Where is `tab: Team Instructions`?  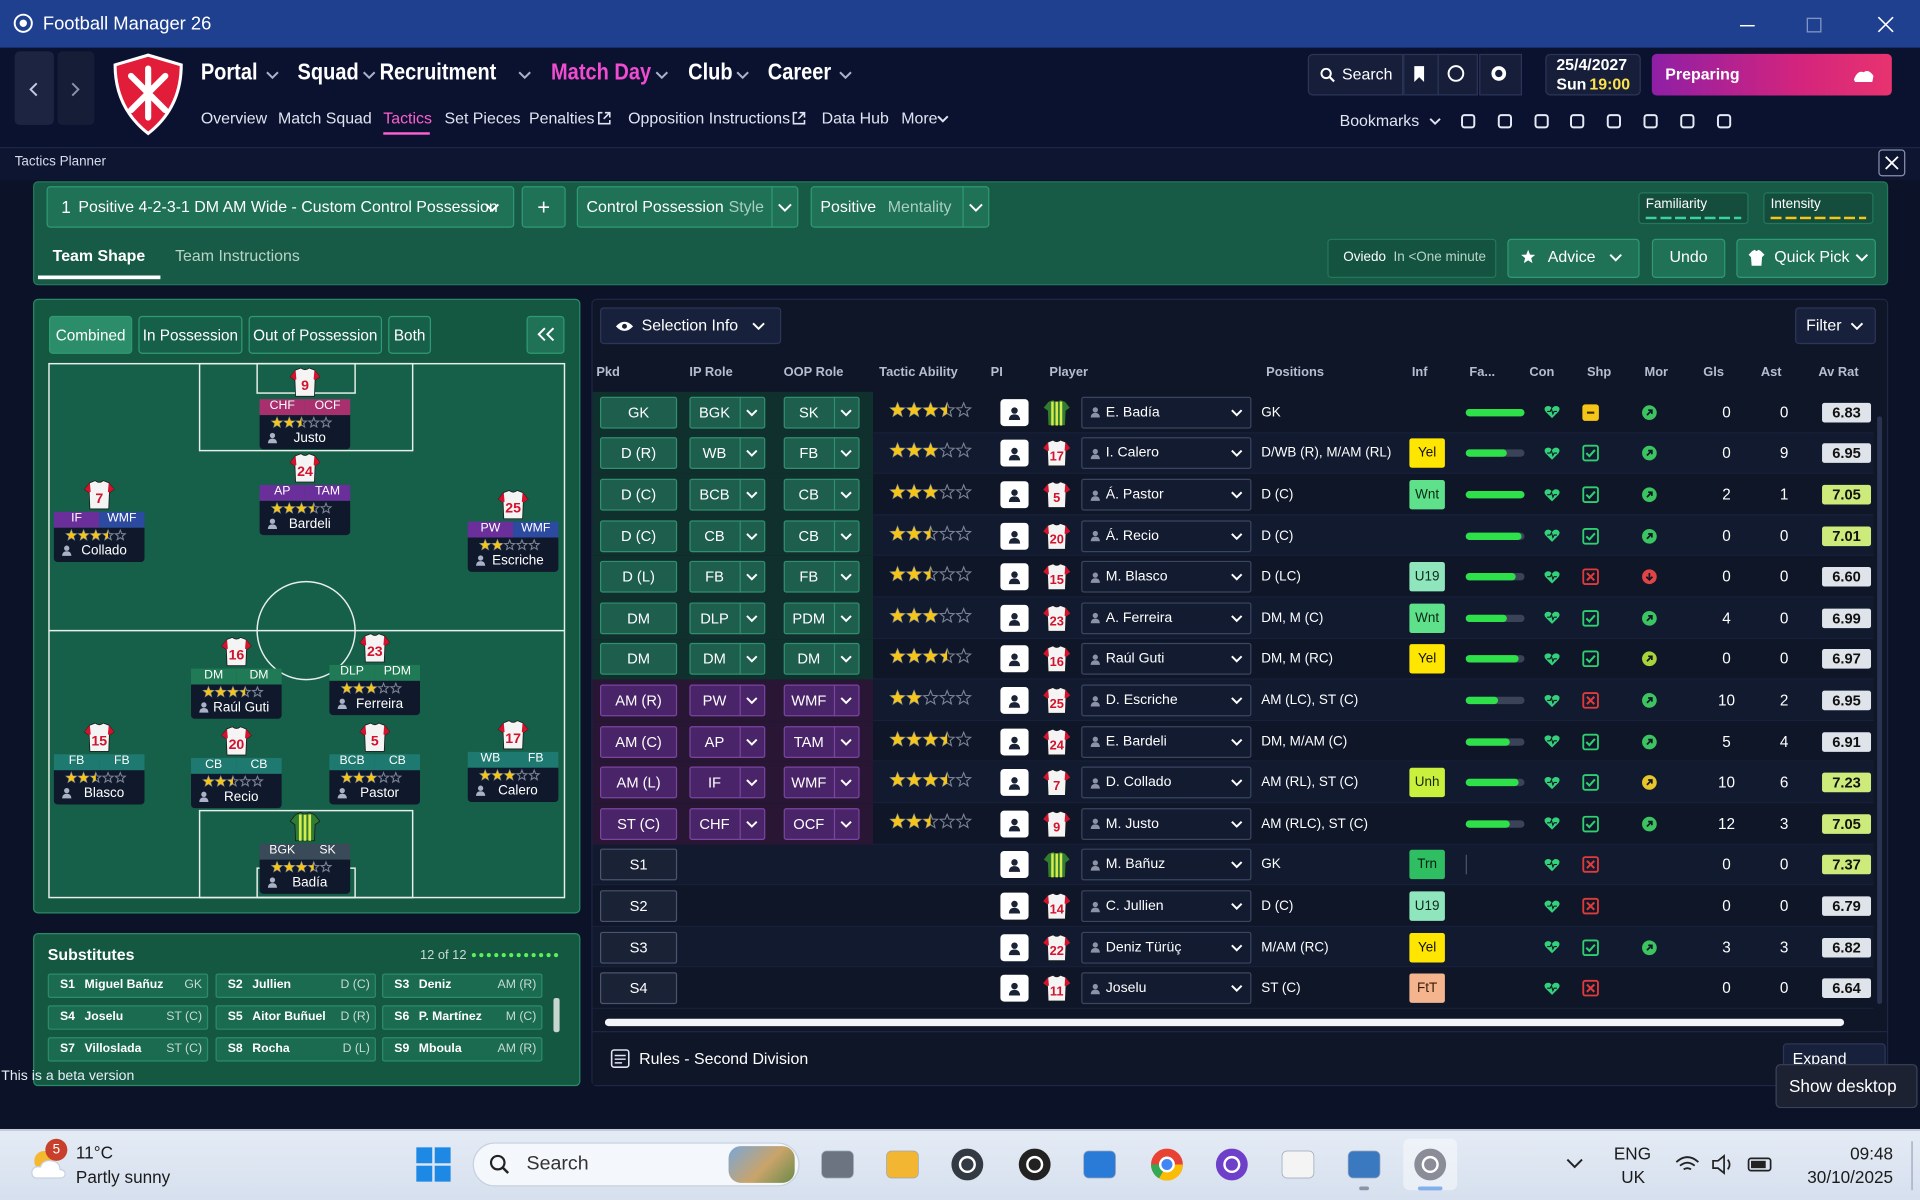
tab: Team Instructions is located at coordinates (237, 255).